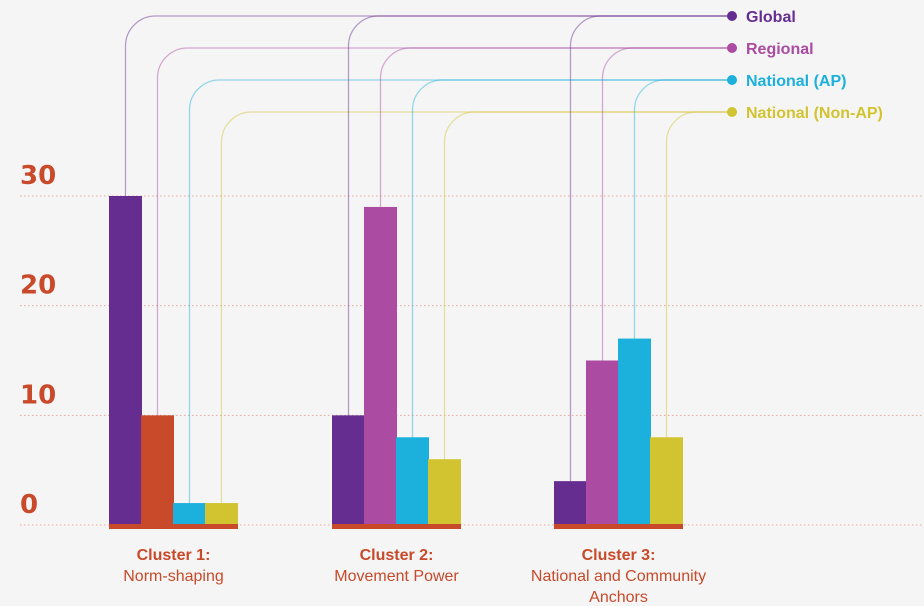 This screenshot has height=606, width=924. I want to click on category-subtitle: Anchors, so click(618, 597).